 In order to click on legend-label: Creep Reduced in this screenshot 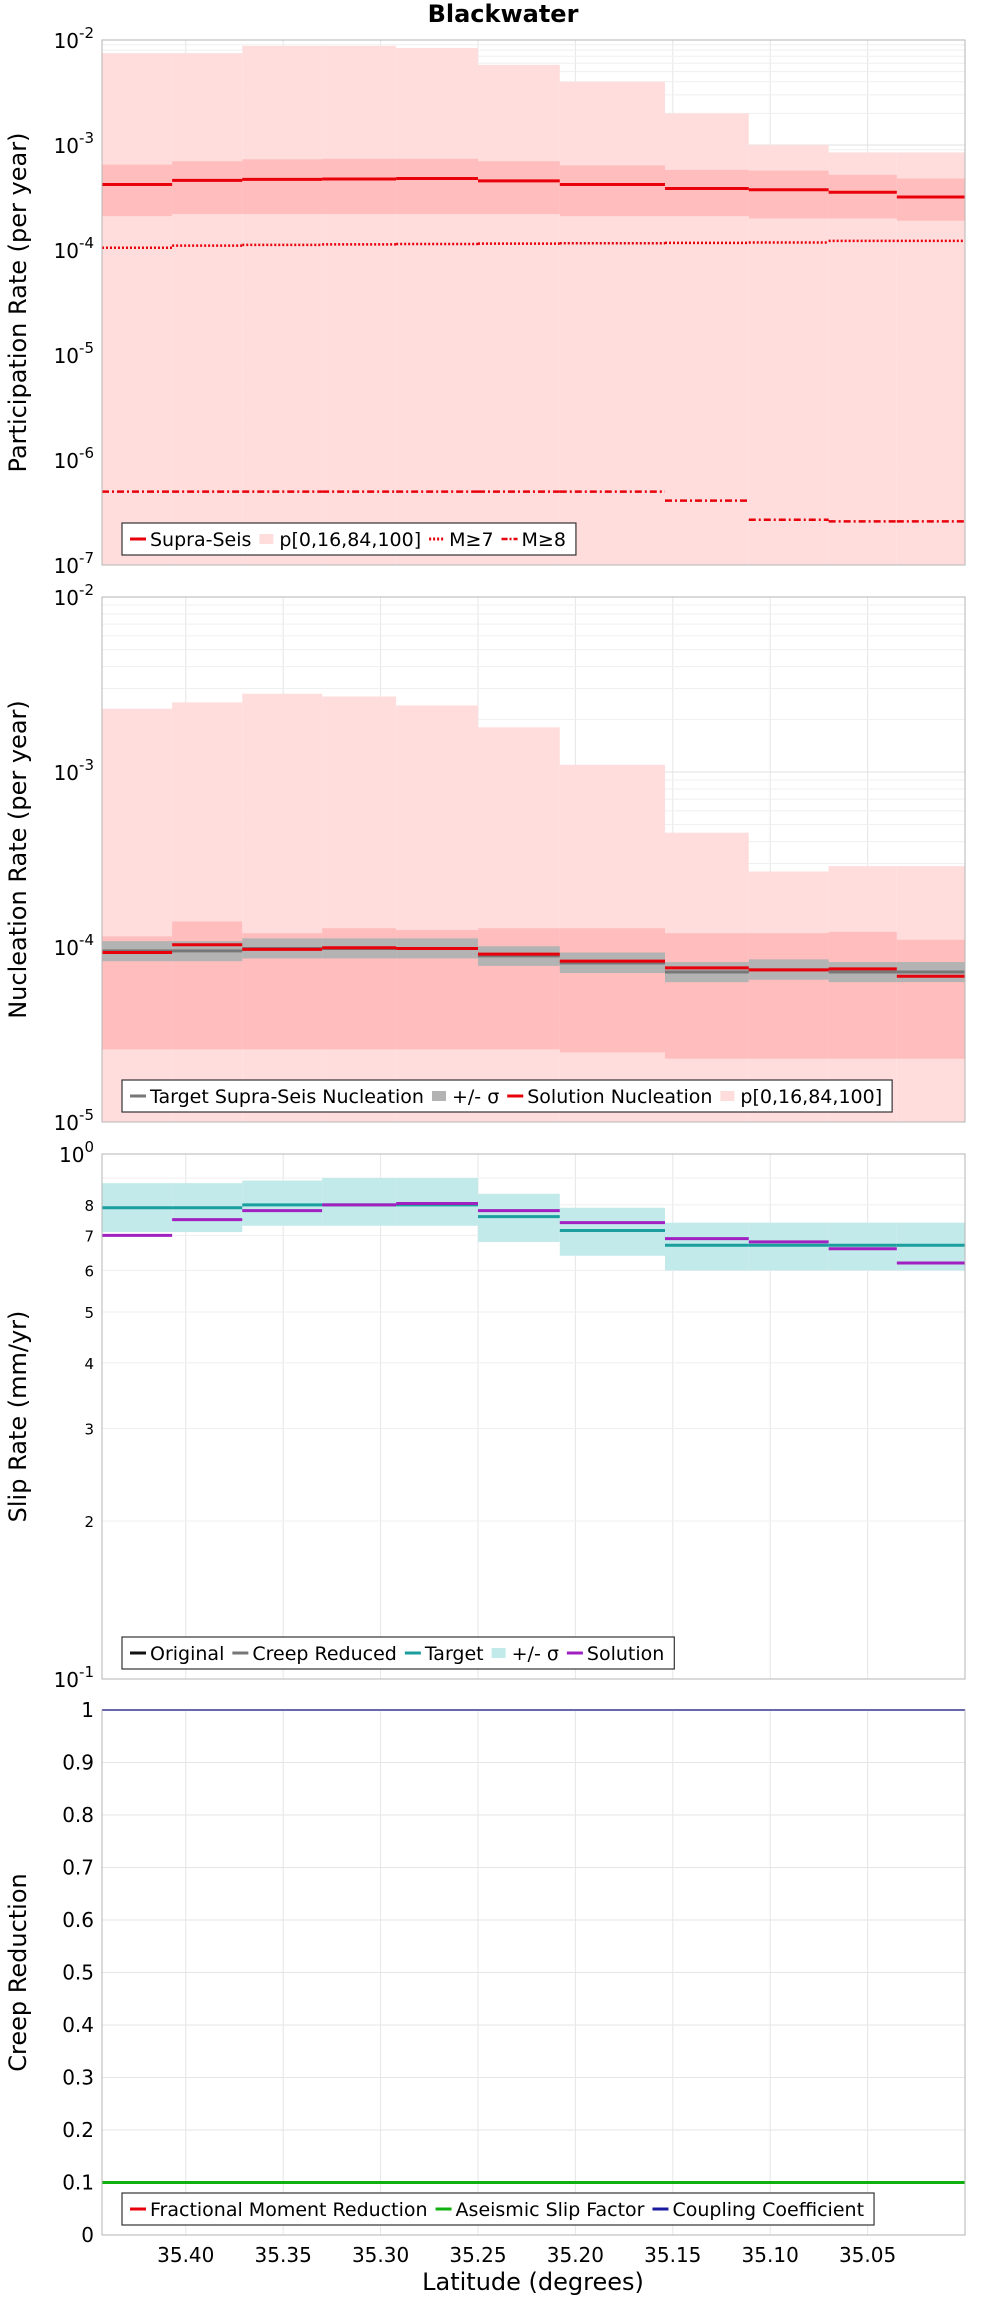, I will do `click(324, 1654)`.